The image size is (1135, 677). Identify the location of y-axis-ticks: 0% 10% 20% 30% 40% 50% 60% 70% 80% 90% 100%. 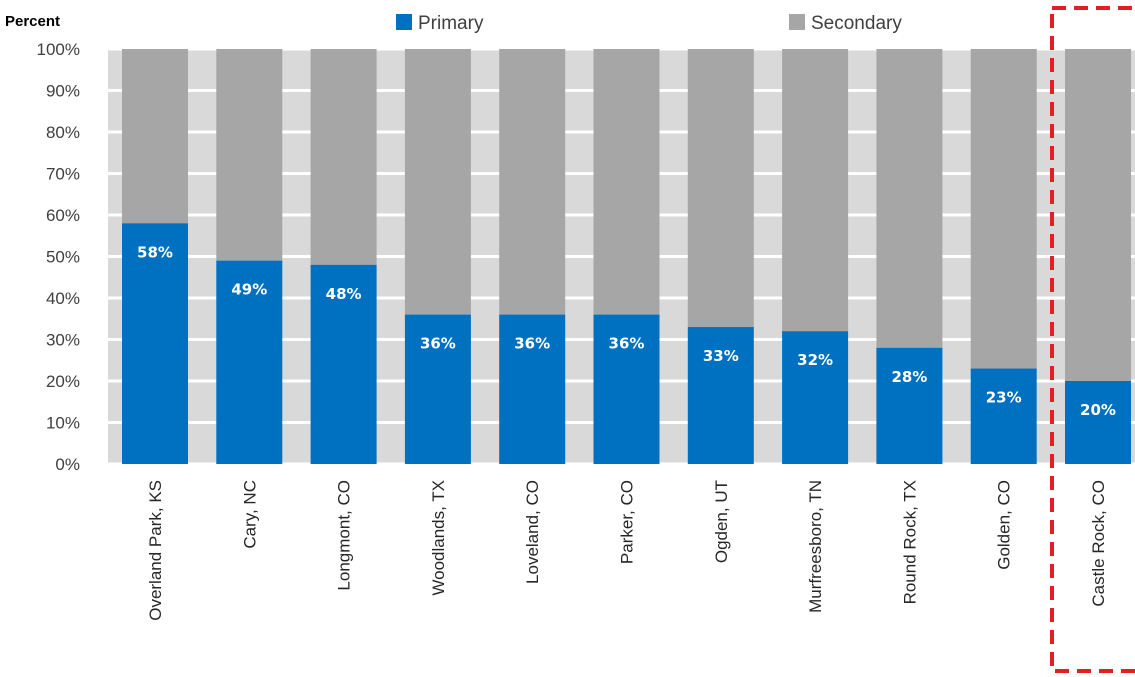
(58, 257).